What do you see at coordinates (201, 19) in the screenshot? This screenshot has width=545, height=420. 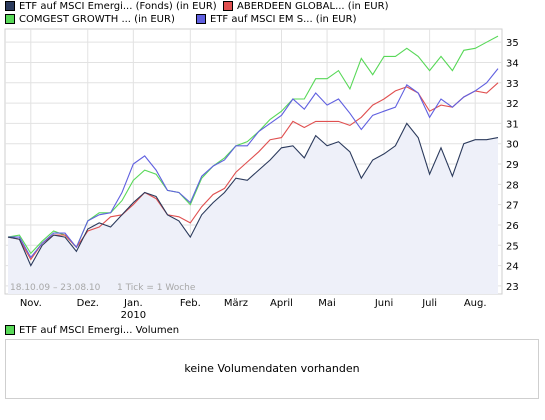 I see `legend-swatch-etf-em-s` at bounding box center [201, 19].